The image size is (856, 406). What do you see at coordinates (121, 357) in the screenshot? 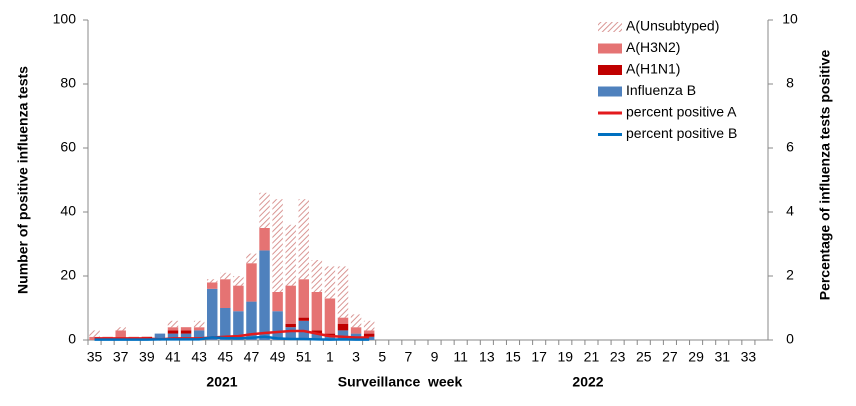
I see `x-tick-label: 37` at bounding box center [121, 357].